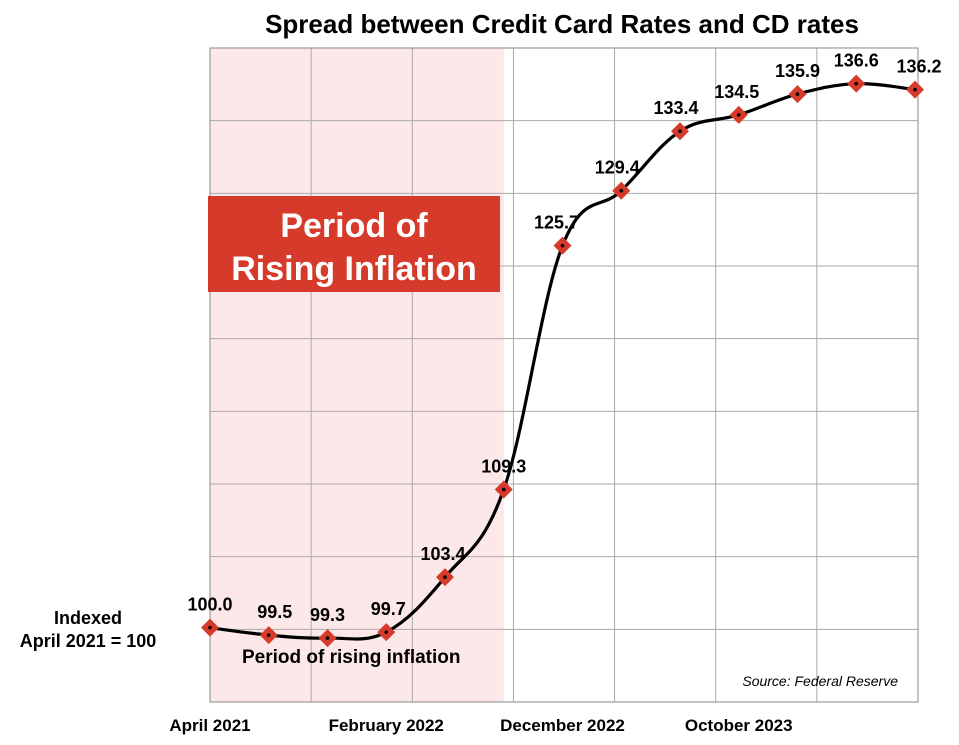 The width and height of the screenshot is (959, 745). Describe the element at coordinates (556, 223) in the screenshot. I see `data-label: 125.7` at that location.